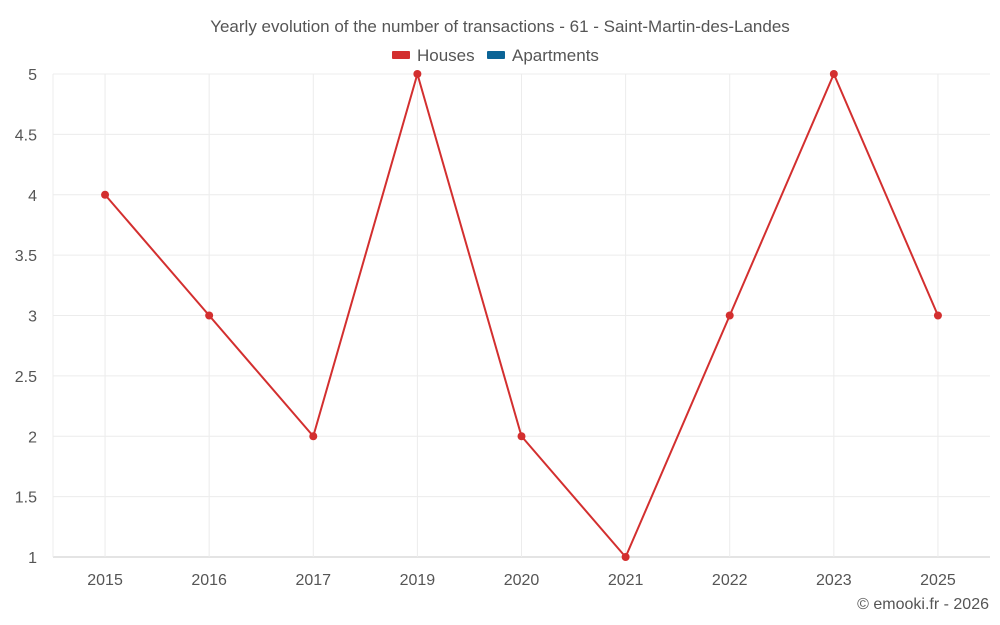  What do you see at coordinates (32, 437) in the screenshot?
I see `y-tick-label: 2` at bounding box center [32, 437].